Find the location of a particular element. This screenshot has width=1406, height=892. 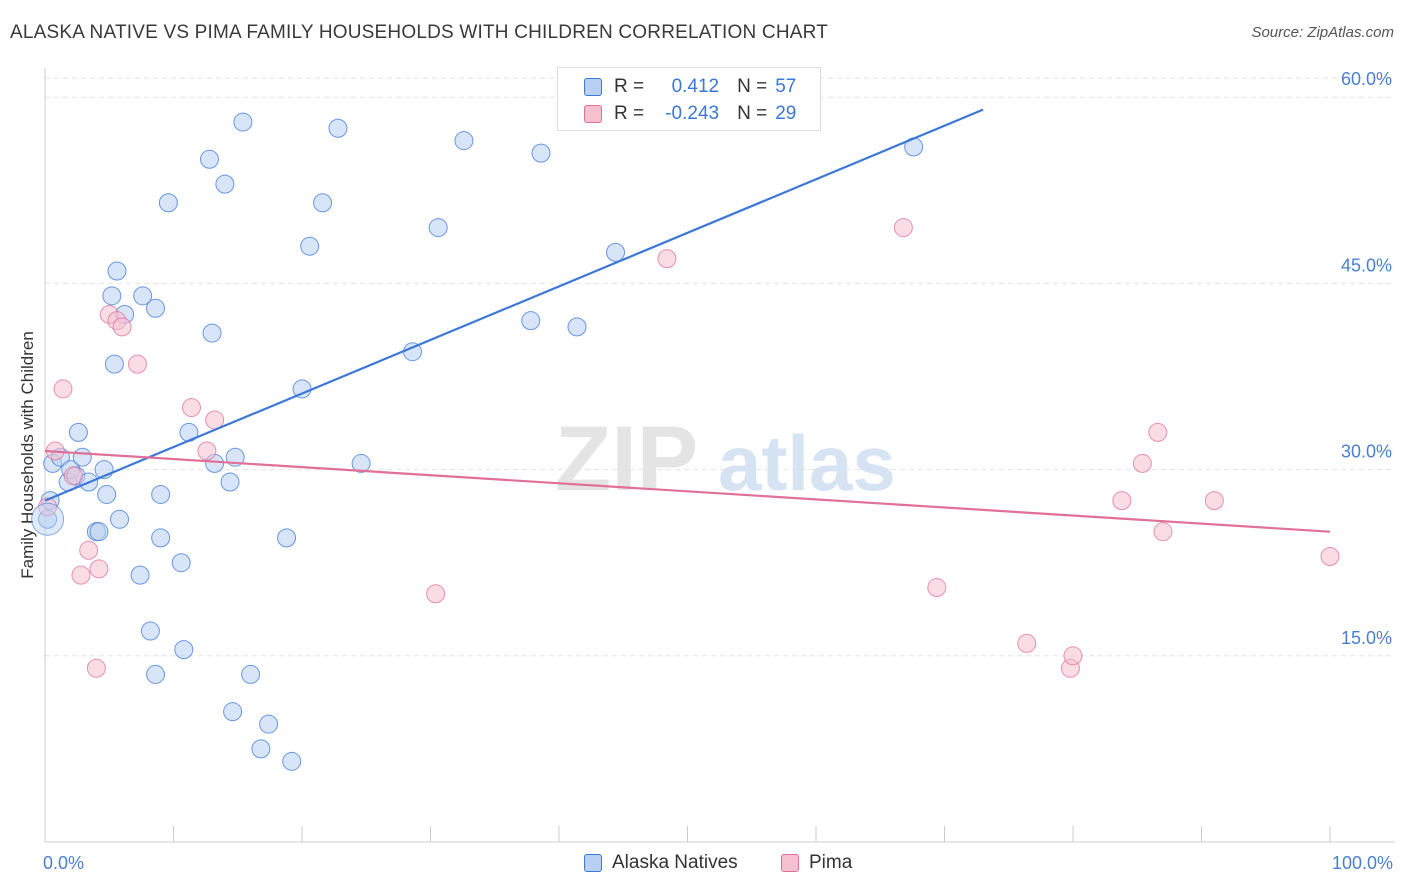

trend-line-pima is located at coordinates (687, 491).